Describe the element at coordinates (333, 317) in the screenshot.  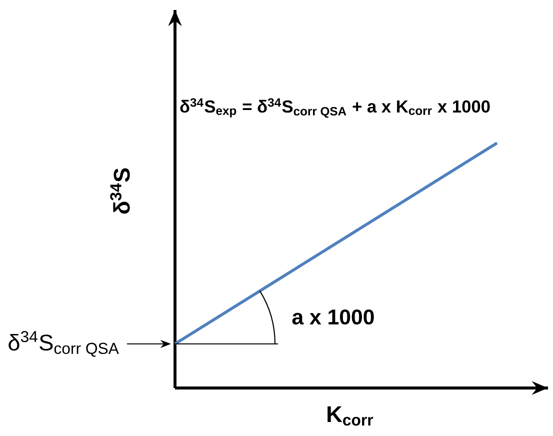
I see `annotation: a x 1000` at that location.